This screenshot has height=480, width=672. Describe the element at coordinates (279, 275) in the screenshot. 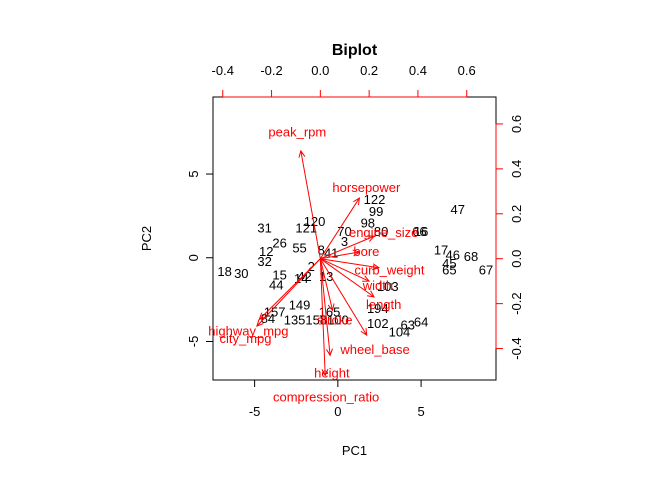

I see `observation-label: 15` at that location.